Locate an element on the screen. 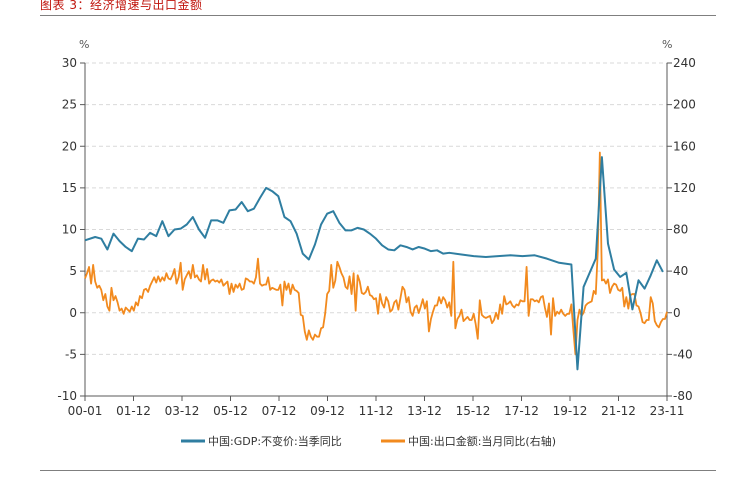 The width and height of the screenshot is (736, 485). left-tick-label: 25 is located at coordinates (69, 105).